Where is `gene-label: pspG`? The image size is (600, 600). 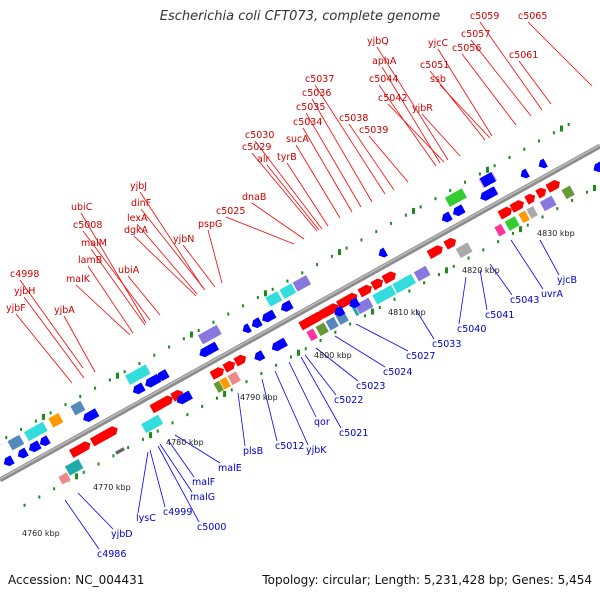 gene-label: pspG is located at coordinates (210, 224).